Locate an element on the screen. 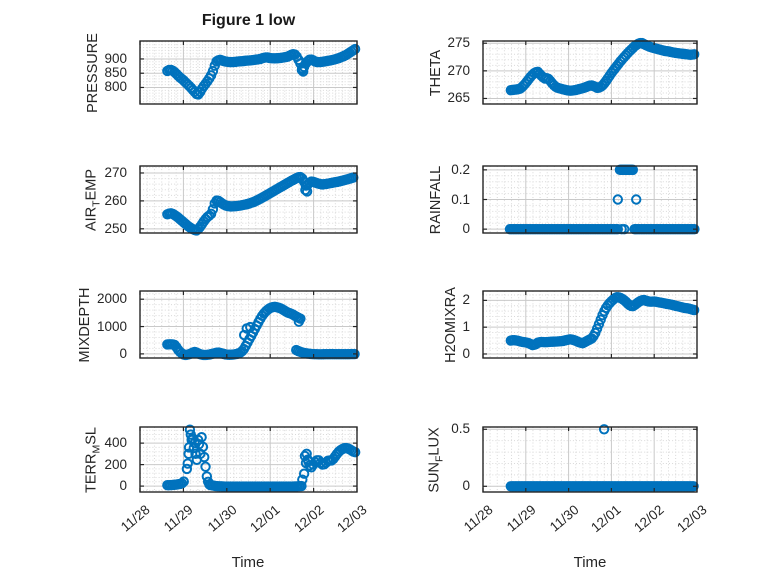  y-tick-label: 200 is located at coordinates (115, 464).